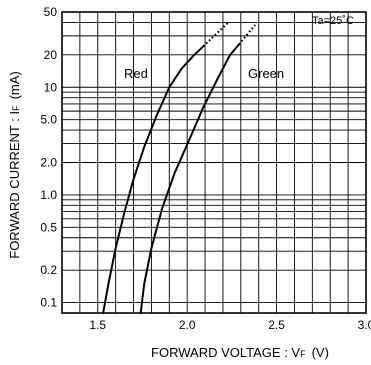  What do you see at coordinates (320, 352) in the screenshot?
I see `x-axis-label-unit: (V)` at bounding box center [320, 352].